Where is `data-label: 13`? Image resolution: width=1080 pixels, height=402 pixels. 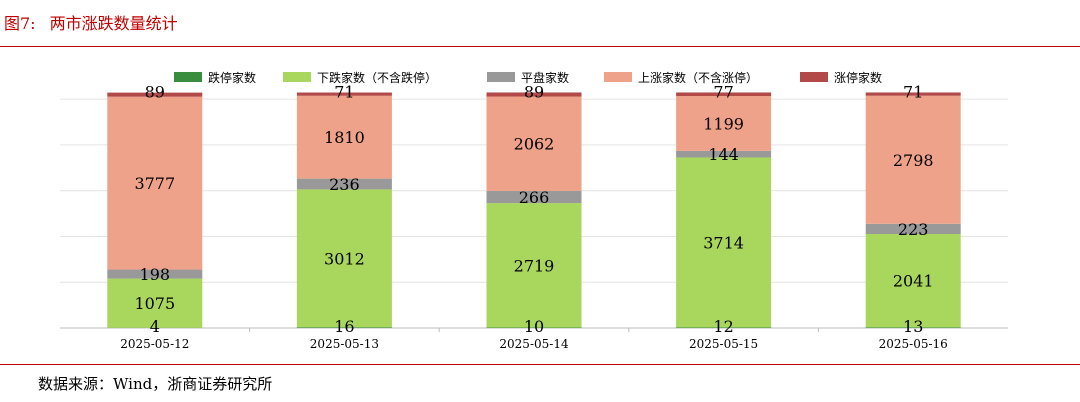
data-label: 13 is located at coordinates (913, 326).